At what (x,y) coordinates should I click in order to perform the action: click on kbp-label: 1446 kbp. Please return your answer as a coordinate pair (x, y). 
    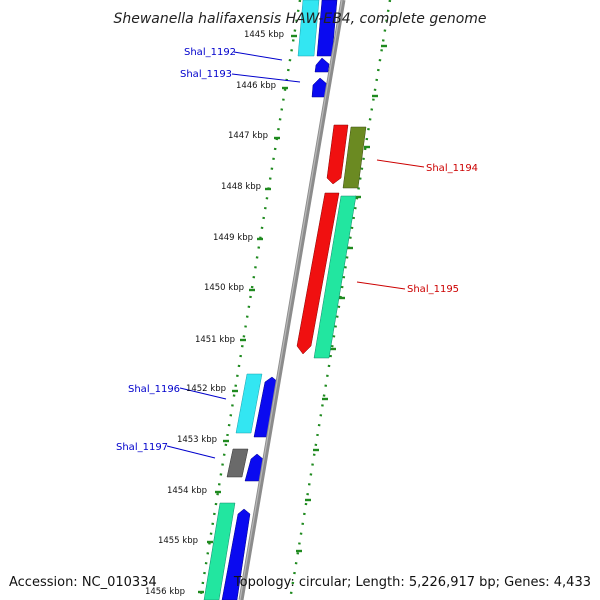
    Looking at the image, I should click on (256, 86).